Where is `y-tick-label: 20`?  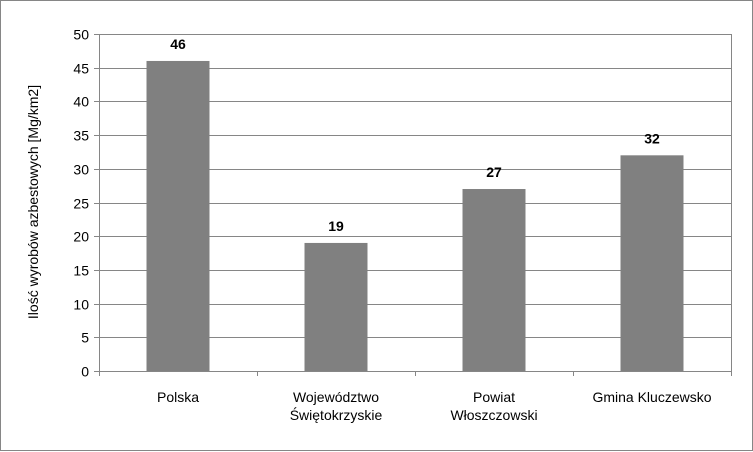 y-tick-label: 20 is located at coordinates (81, 237).